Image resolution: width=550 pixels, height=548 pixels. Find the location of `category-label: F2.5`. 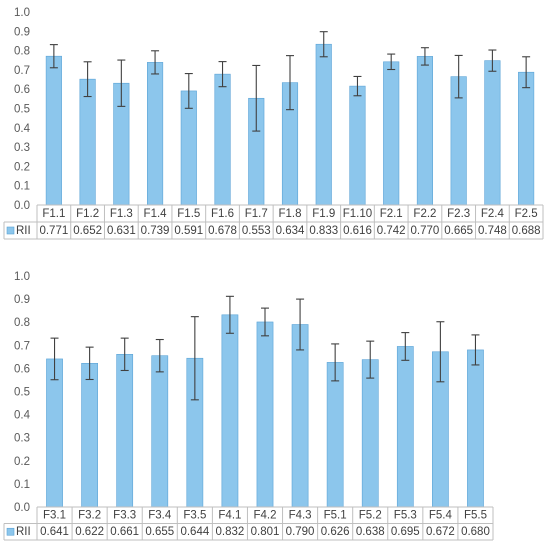

category-label: F2.5 is located at coordinates (526, 214).